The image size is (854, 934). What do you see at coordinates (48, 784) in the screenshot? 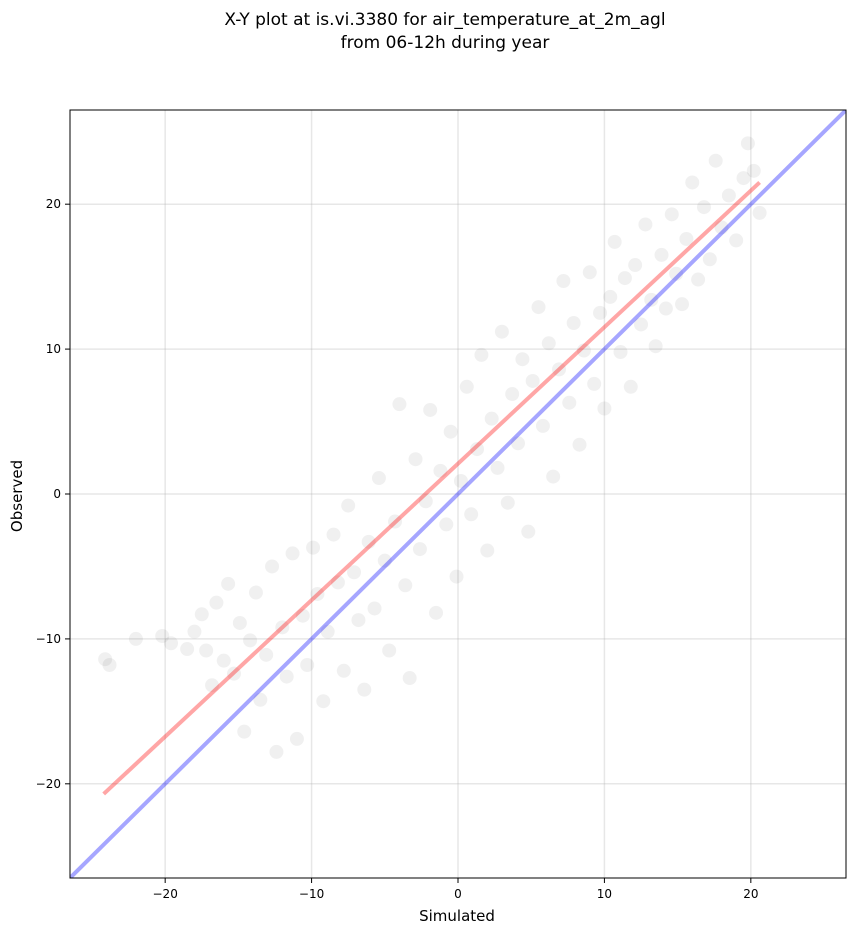
I see `y-tick-label: −20` at bounding box center [48, 784].